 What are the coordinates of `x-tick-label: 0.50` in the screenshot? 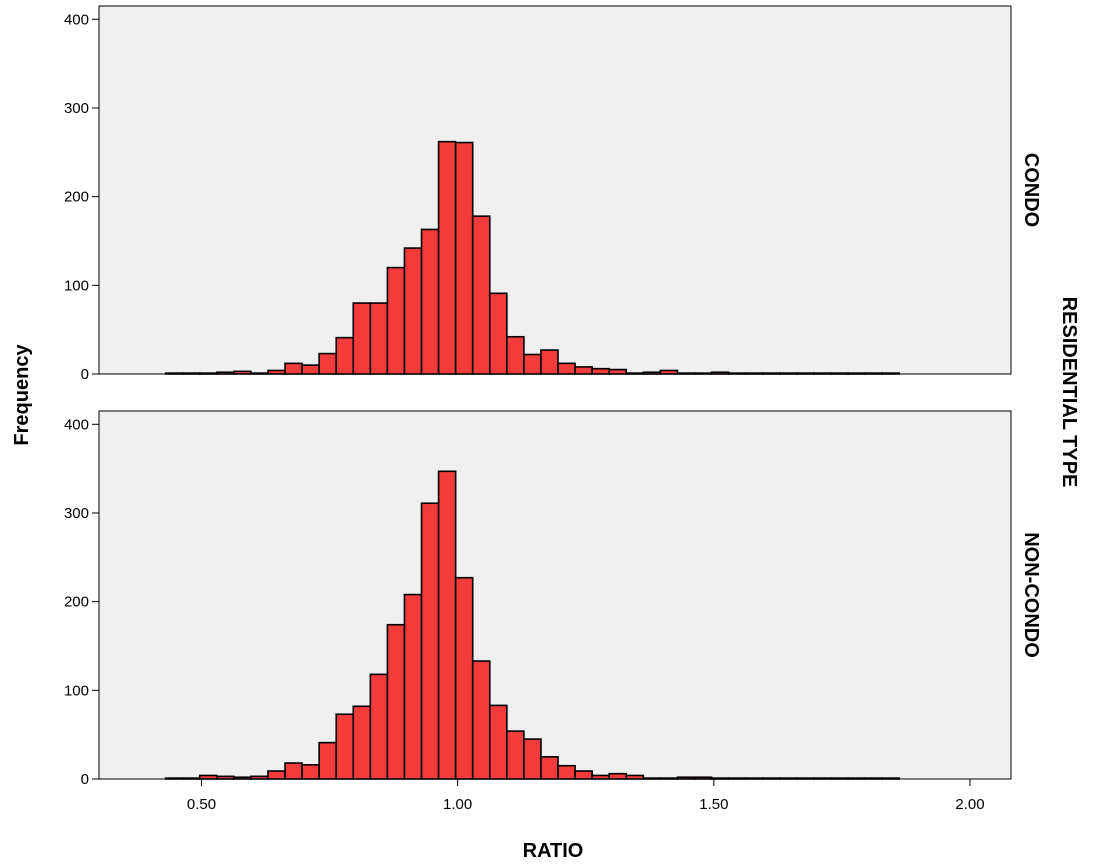 It's located at (201, 804).